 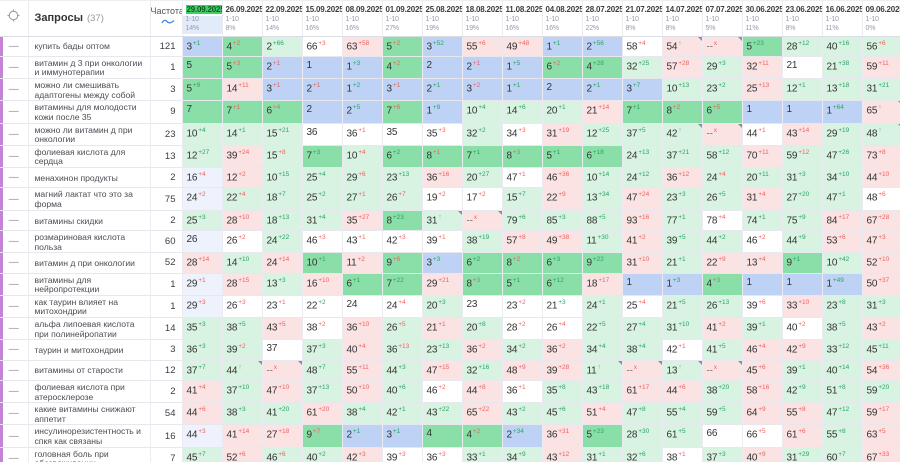 What do you see at coordinates (202, 157) in the screenshot?
I see `position-cell: 12+27` at bounding box center [202, 157].